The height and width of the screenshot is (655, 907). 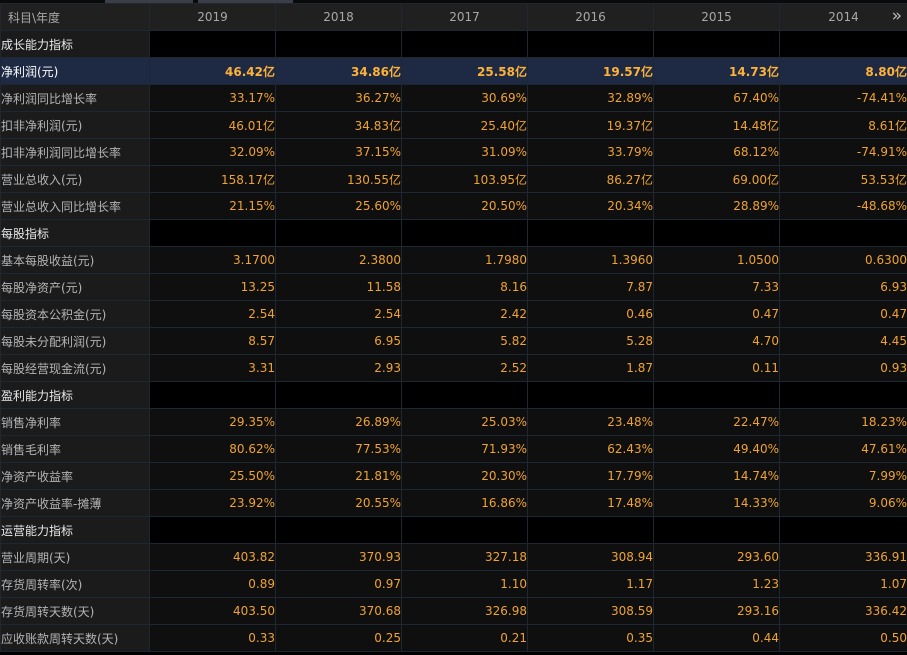 I want to click on column-header-label: 科目\年度, so click(x=75, y=17).